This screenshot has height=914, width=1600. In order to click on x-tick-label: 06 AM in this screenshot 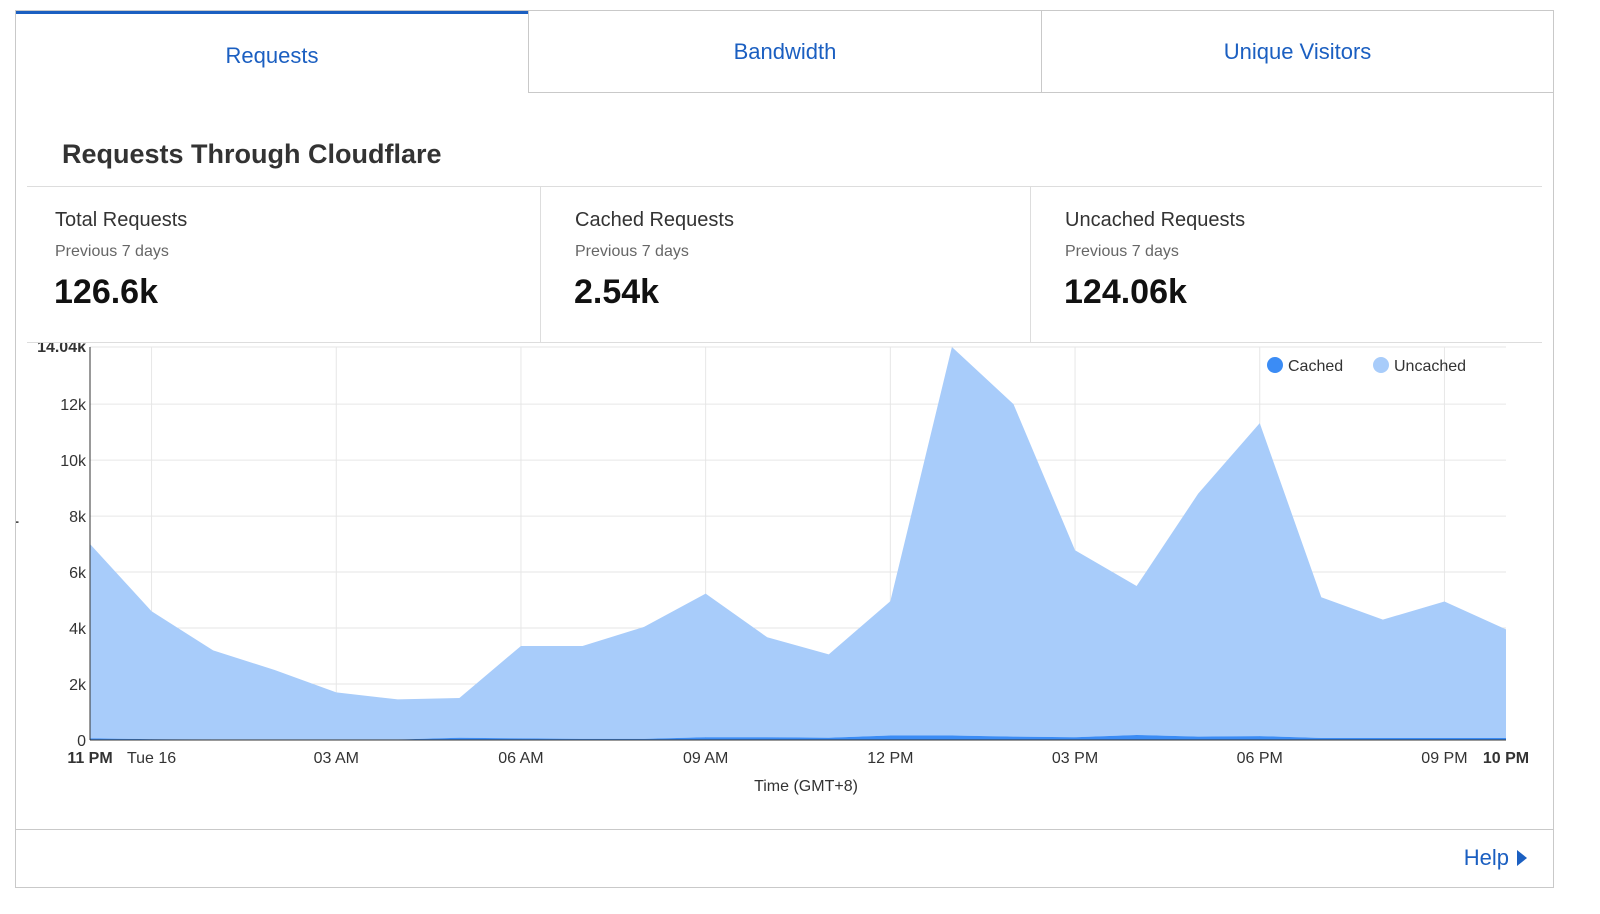, I will do `click(520, 758)`.